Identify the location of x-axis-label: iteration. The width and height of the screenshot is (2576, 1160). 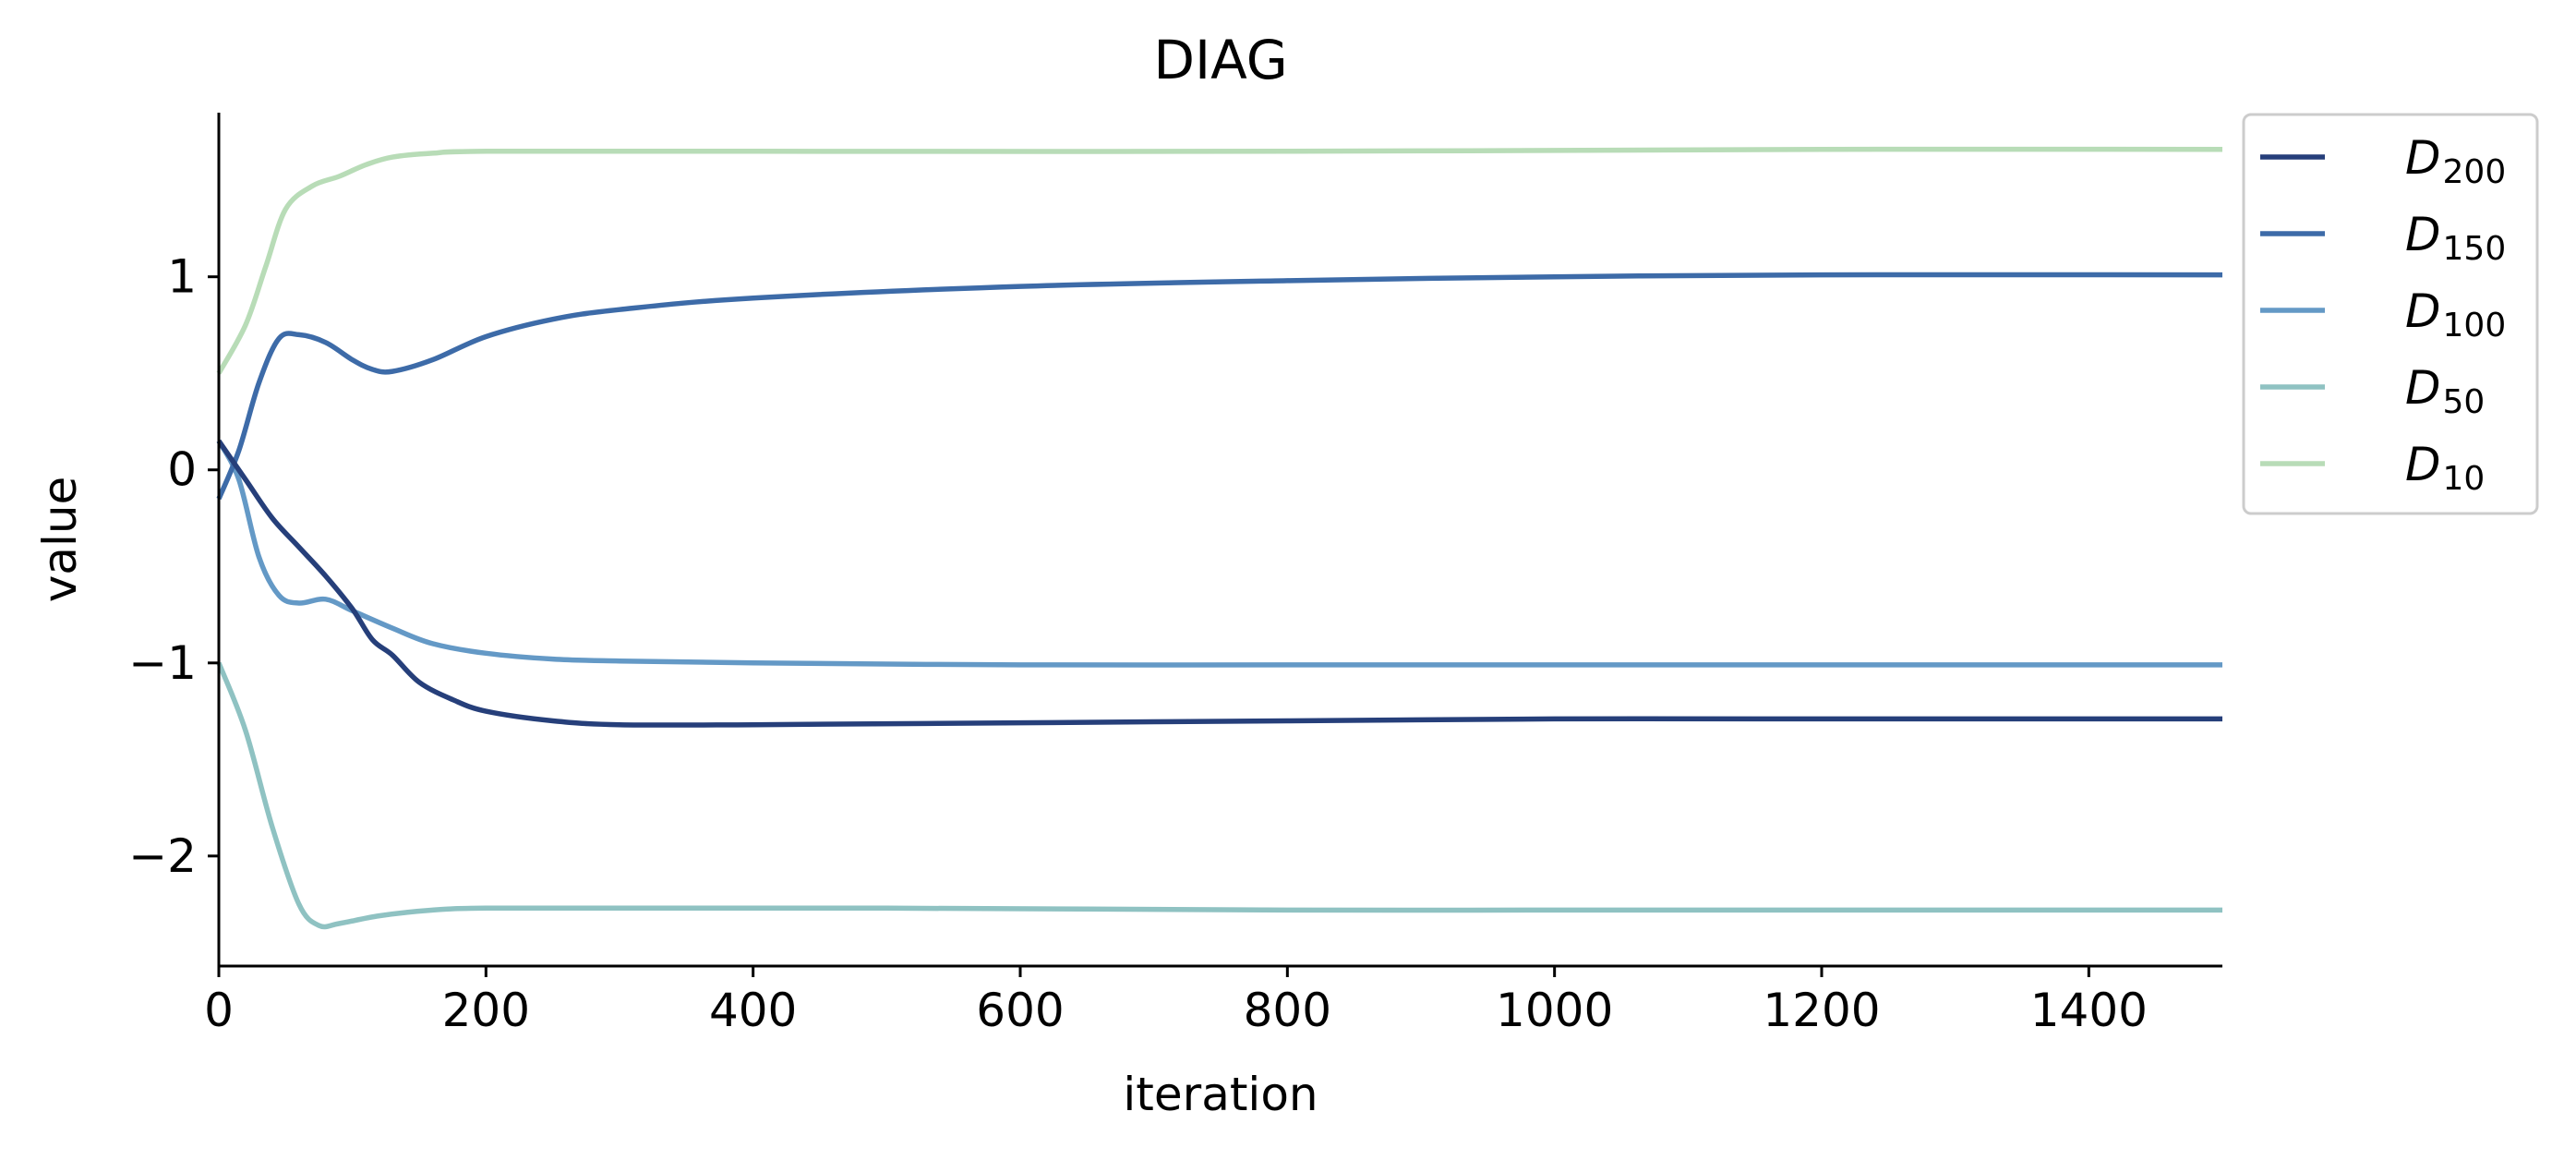
(1220, 1094).